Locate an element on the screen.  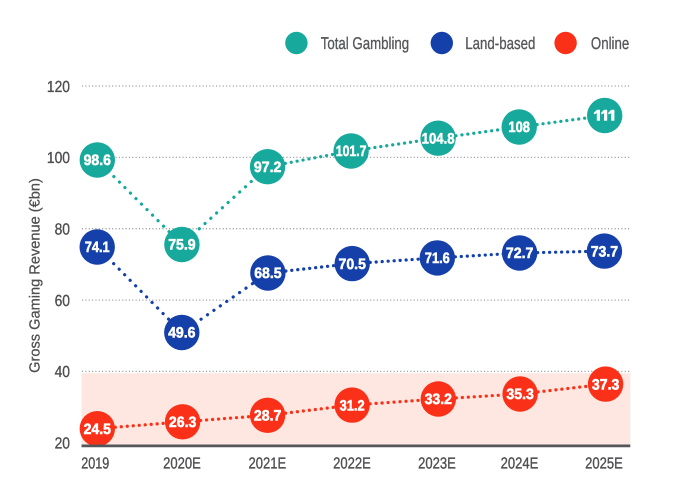
svg-text: 71.6 is located at coordinates (437, 258).